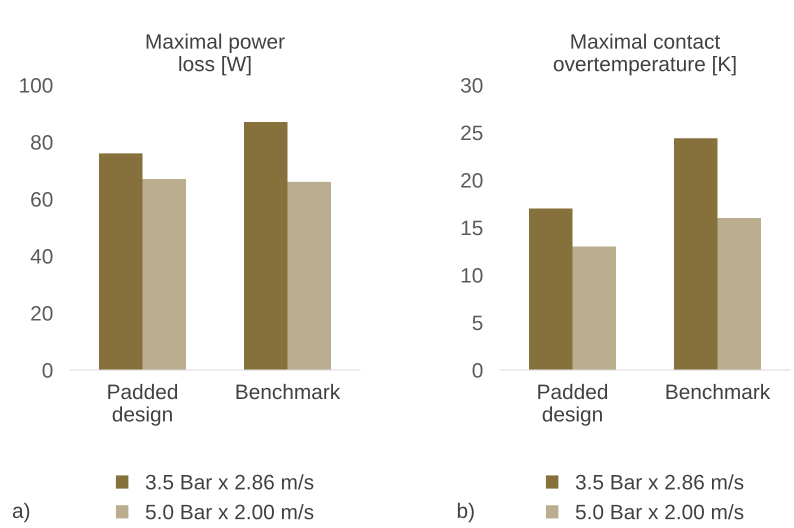  Describe the element at coordinates (21, 512) in the screenshot. I see `text: a)` at that location.